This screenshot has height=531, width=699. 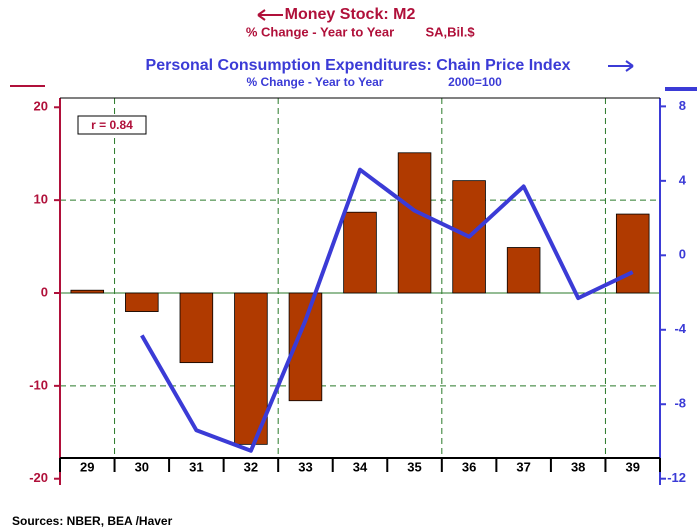 What do you see at coordinates (142, 466) in the screenshot?
I see `x-tick-label: 30` at bounding box center [142, 466].